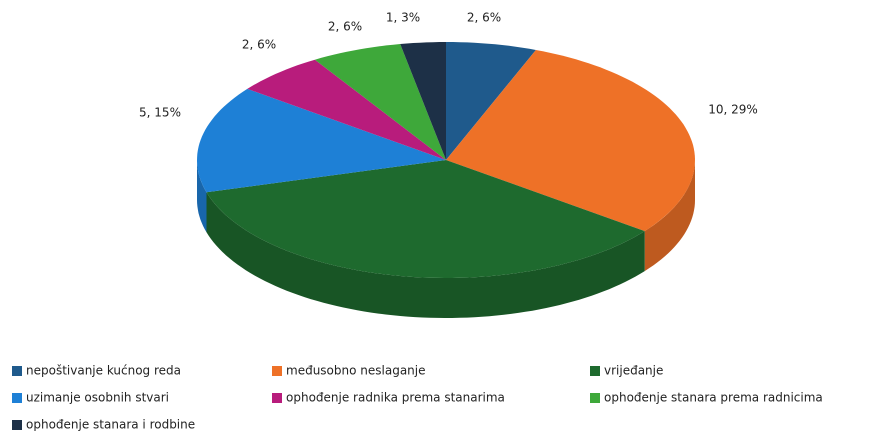  Describe the element at coordinates (403, 18) in the screenshot. I see `data-label: 1, 3%` at that location.